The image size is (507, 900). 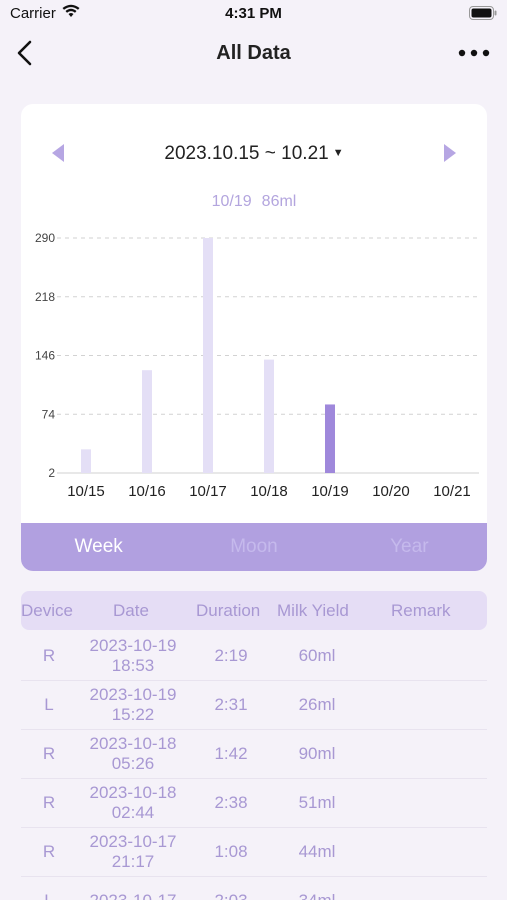 What do you see at coordinates (133, 812) in the screenshot?
I see `cell-date-time: 02:44` at bounding box center [133, 812].